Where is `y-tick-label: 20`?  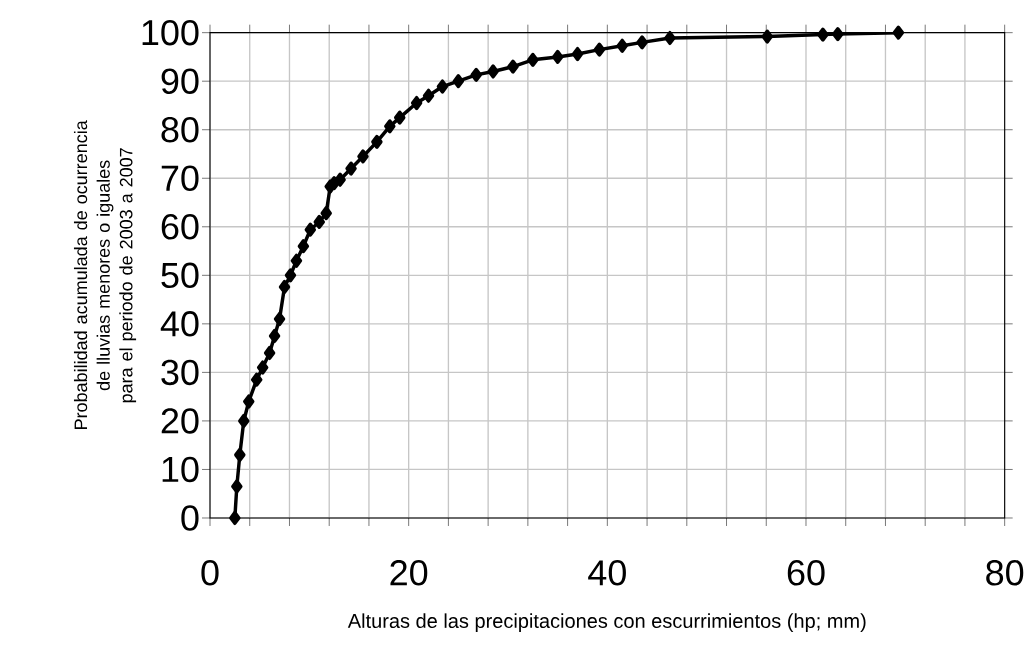
y-tick-label: 20 is located at coordinates (180, 421).